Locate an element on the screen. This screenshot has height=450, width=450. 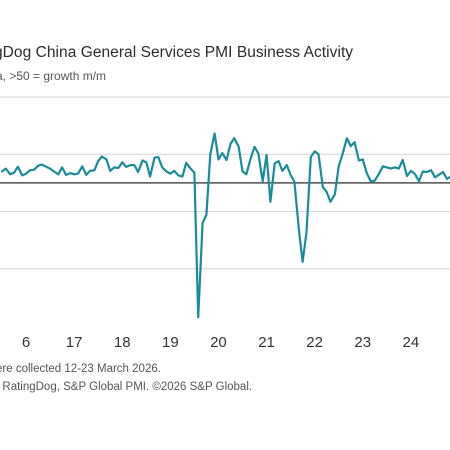
x-tick-label-2017: 17 is located at coordinates (74, 342).